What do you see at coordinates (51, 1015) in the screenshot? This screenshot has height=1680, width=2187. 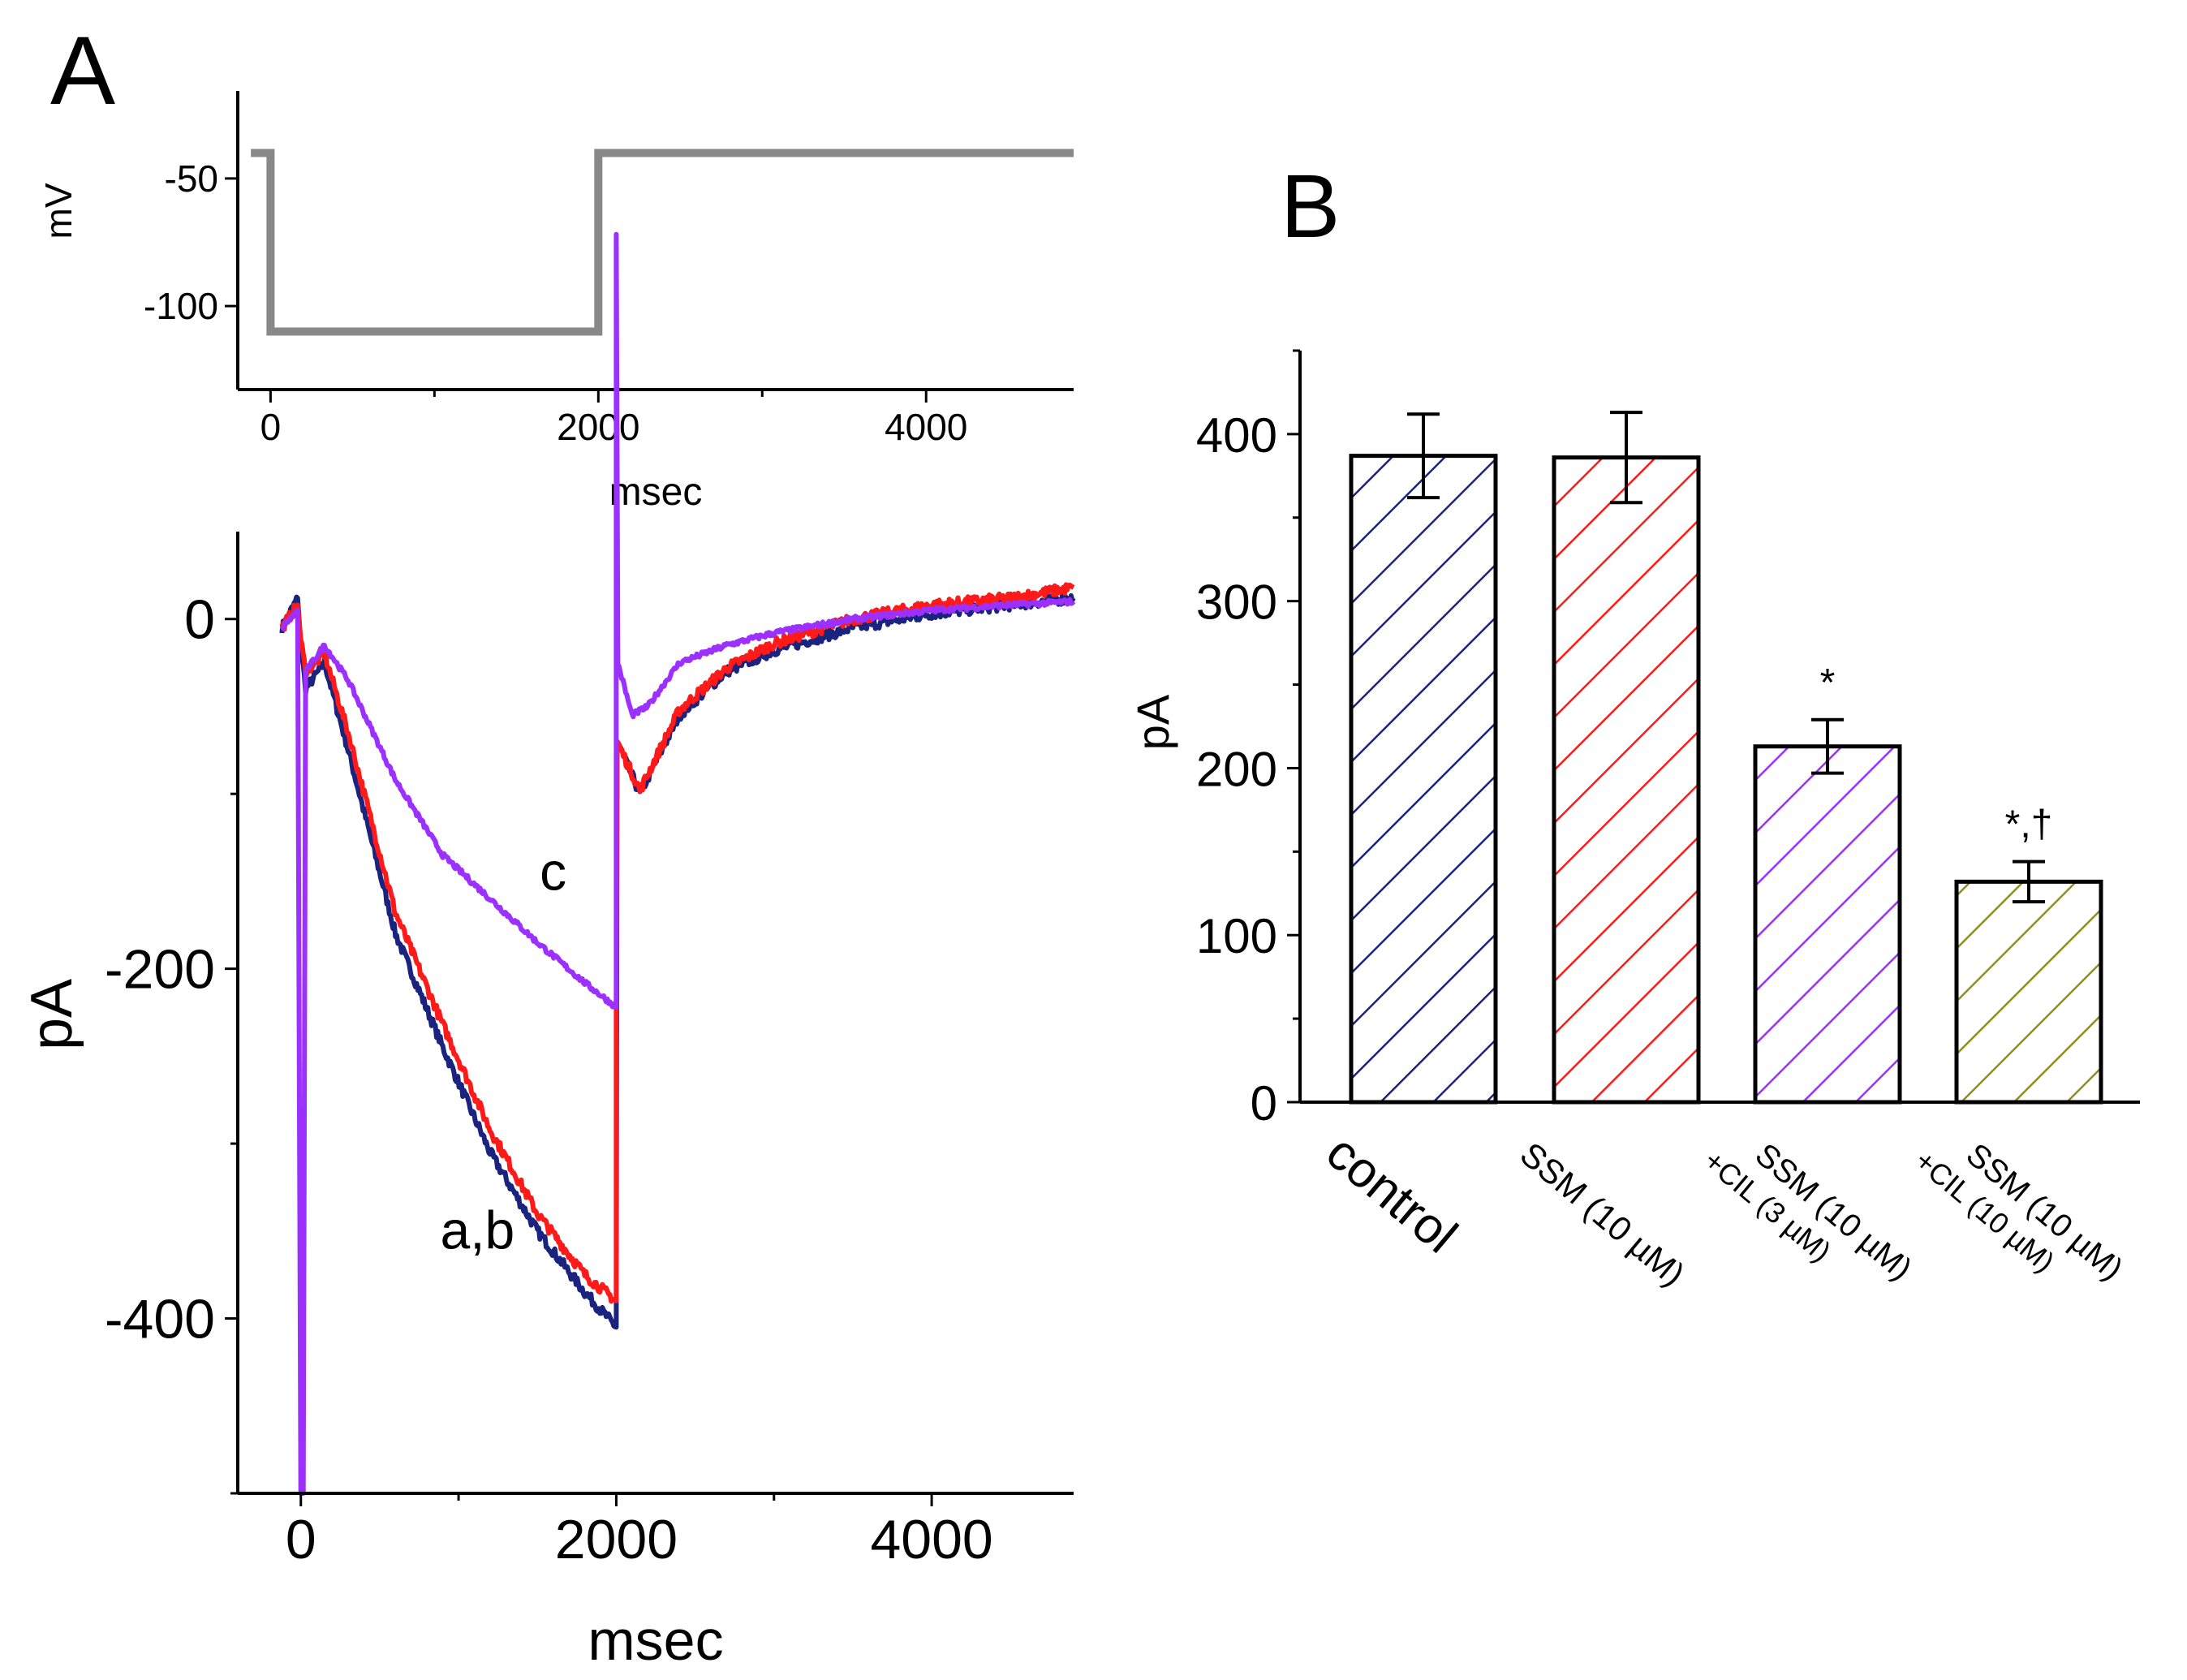 I see `currents-ylabel: pA` at bounding box center [51, 1015].